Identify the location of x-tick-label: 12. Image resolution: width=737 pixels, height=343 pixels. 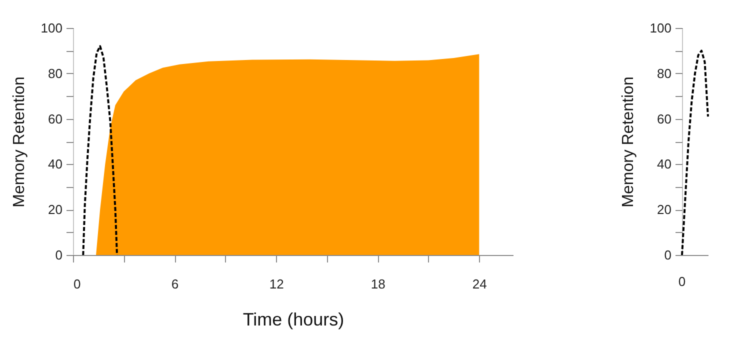
(276, 284).